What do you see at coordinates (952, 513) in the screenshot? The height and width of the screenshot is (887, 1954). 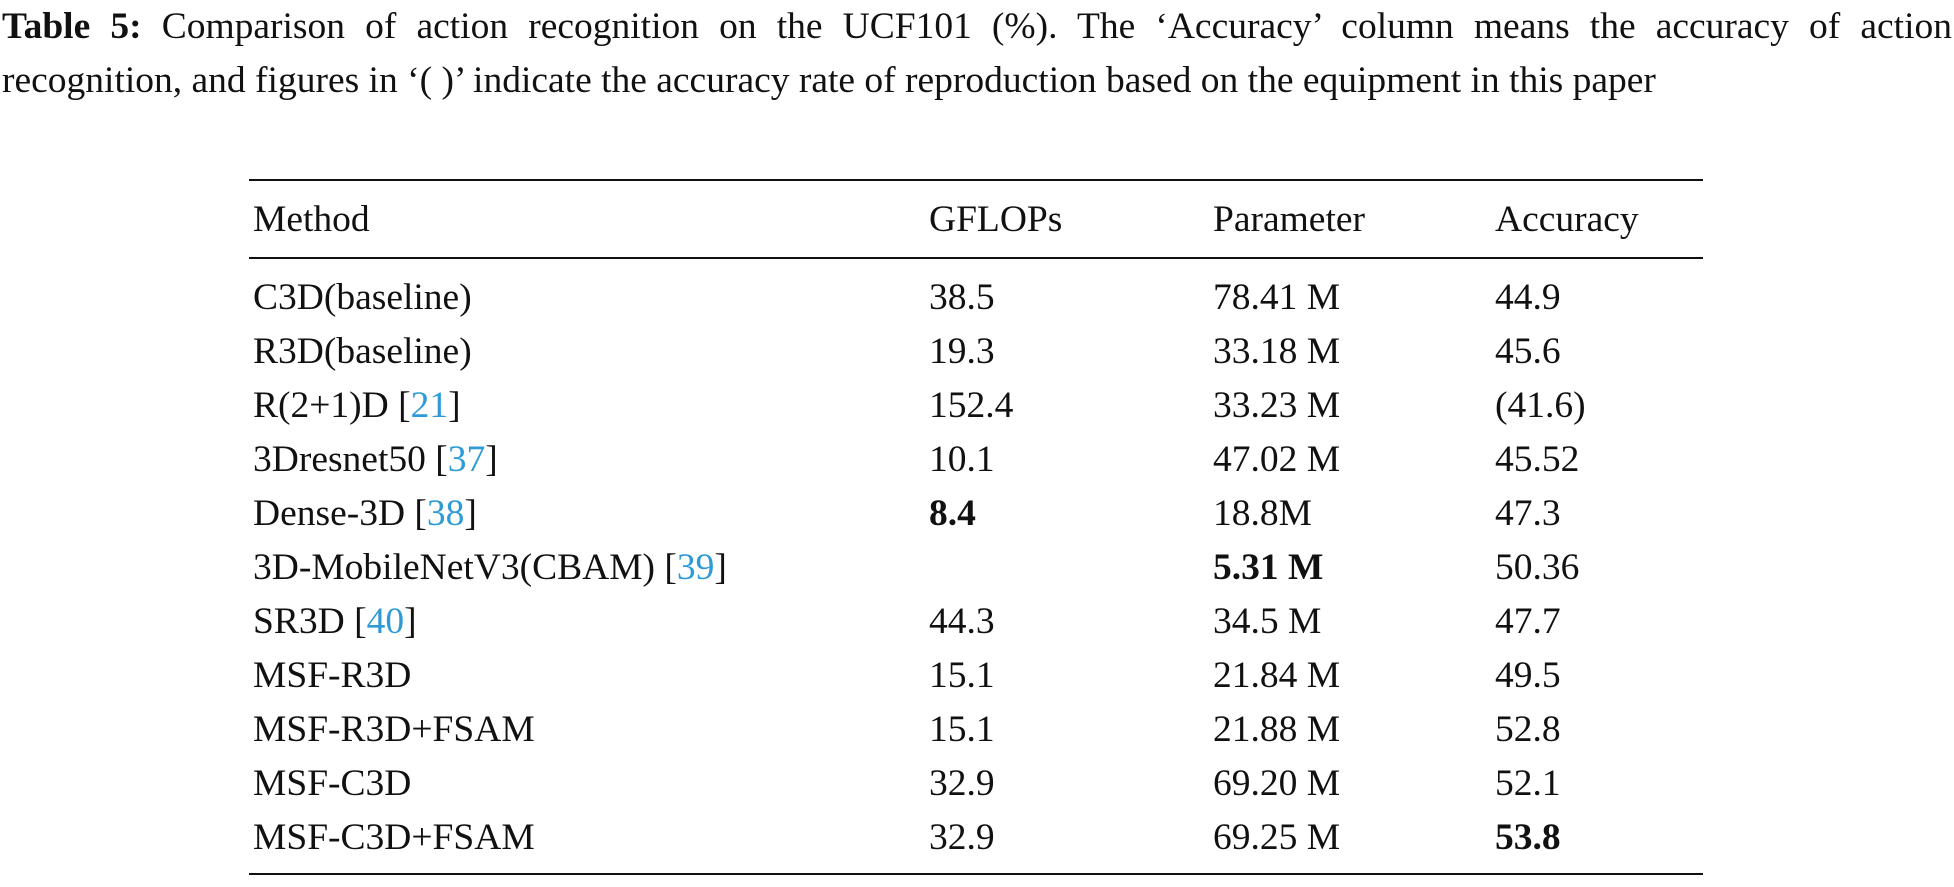 I see `cell-text: 8.4` at bounding box center [952, 513].